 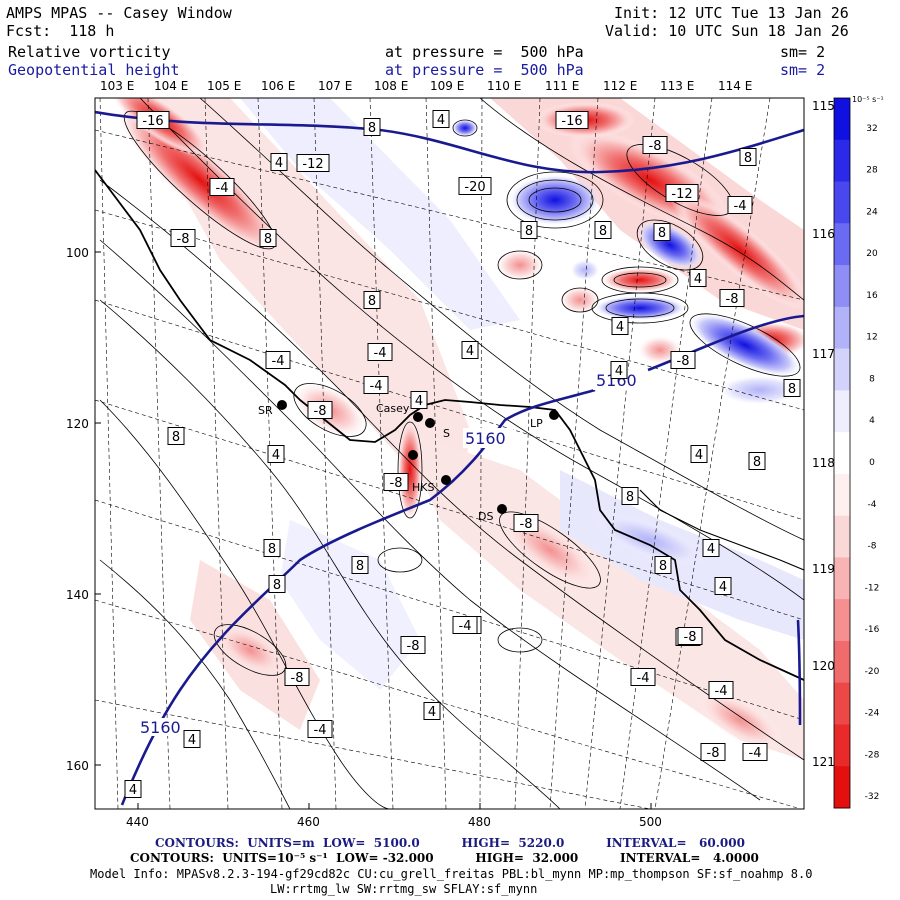 What do you see at coordinates (171, 86) in the screenshot?
I see `lon-label: 104 E` at bounding box center [171, 86].